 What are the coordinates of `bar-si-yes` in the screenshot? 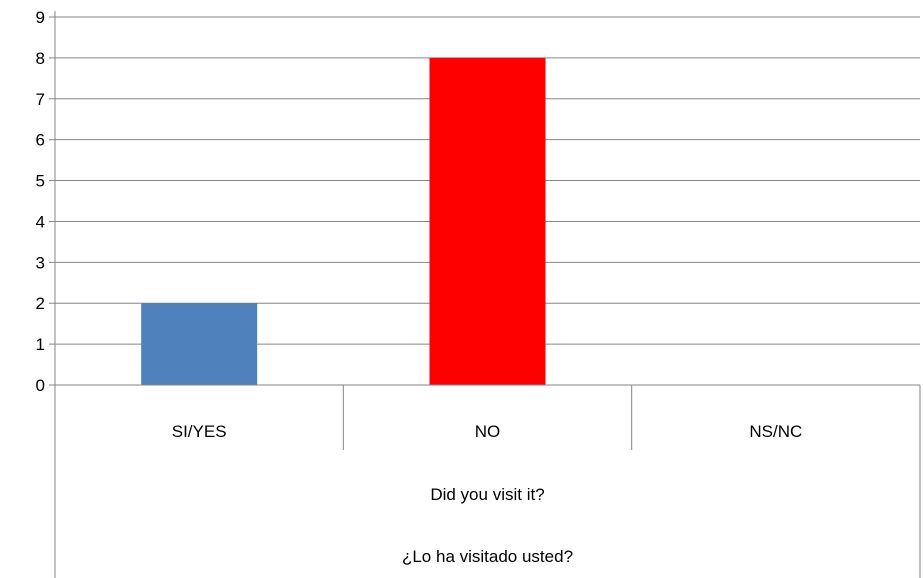 It's located at (199, 344).